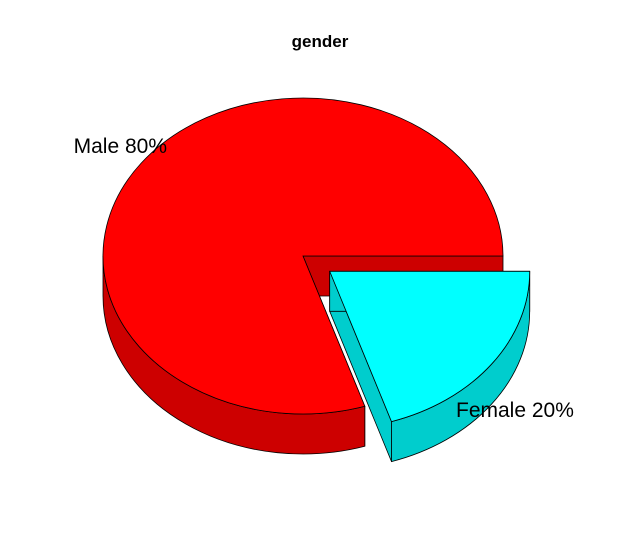 This screenshot has width=640, height=558. I want to click on slice-label-female: Female 20%, so click(515, 410).